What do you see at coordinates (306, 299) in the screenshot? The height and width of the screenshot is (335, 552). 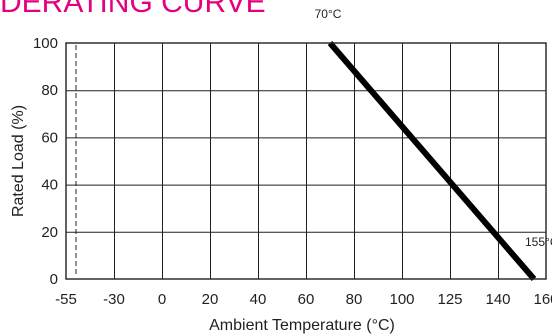 I see `x-tick-label: 60` at bounding box center [306, 299].